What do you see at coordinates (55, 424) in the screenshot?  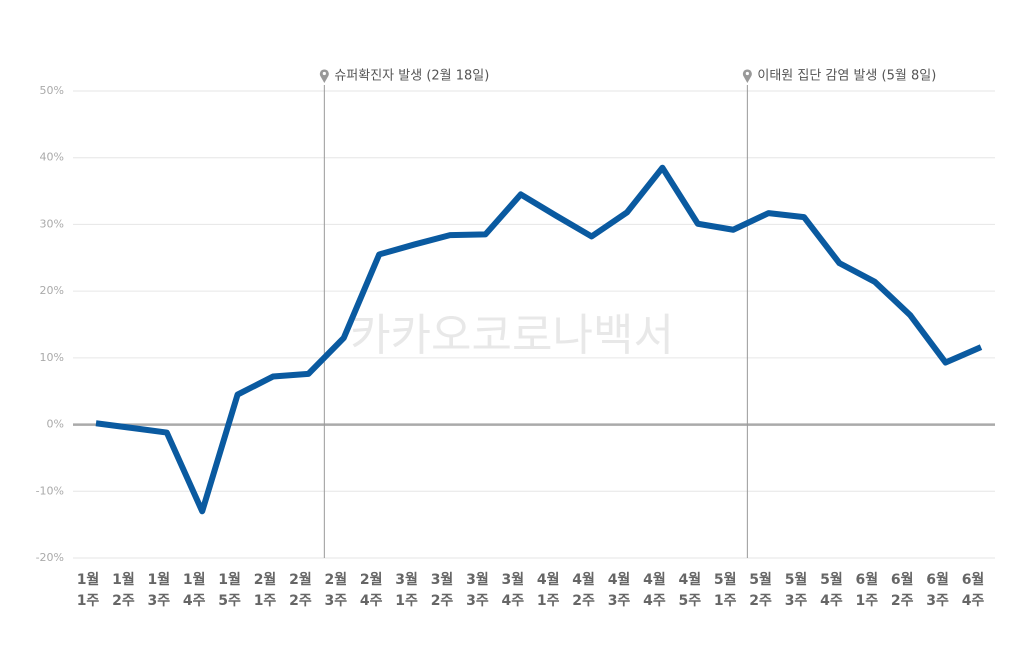 I see `y-tick-label: 0%` at bounding box center [55, 424].